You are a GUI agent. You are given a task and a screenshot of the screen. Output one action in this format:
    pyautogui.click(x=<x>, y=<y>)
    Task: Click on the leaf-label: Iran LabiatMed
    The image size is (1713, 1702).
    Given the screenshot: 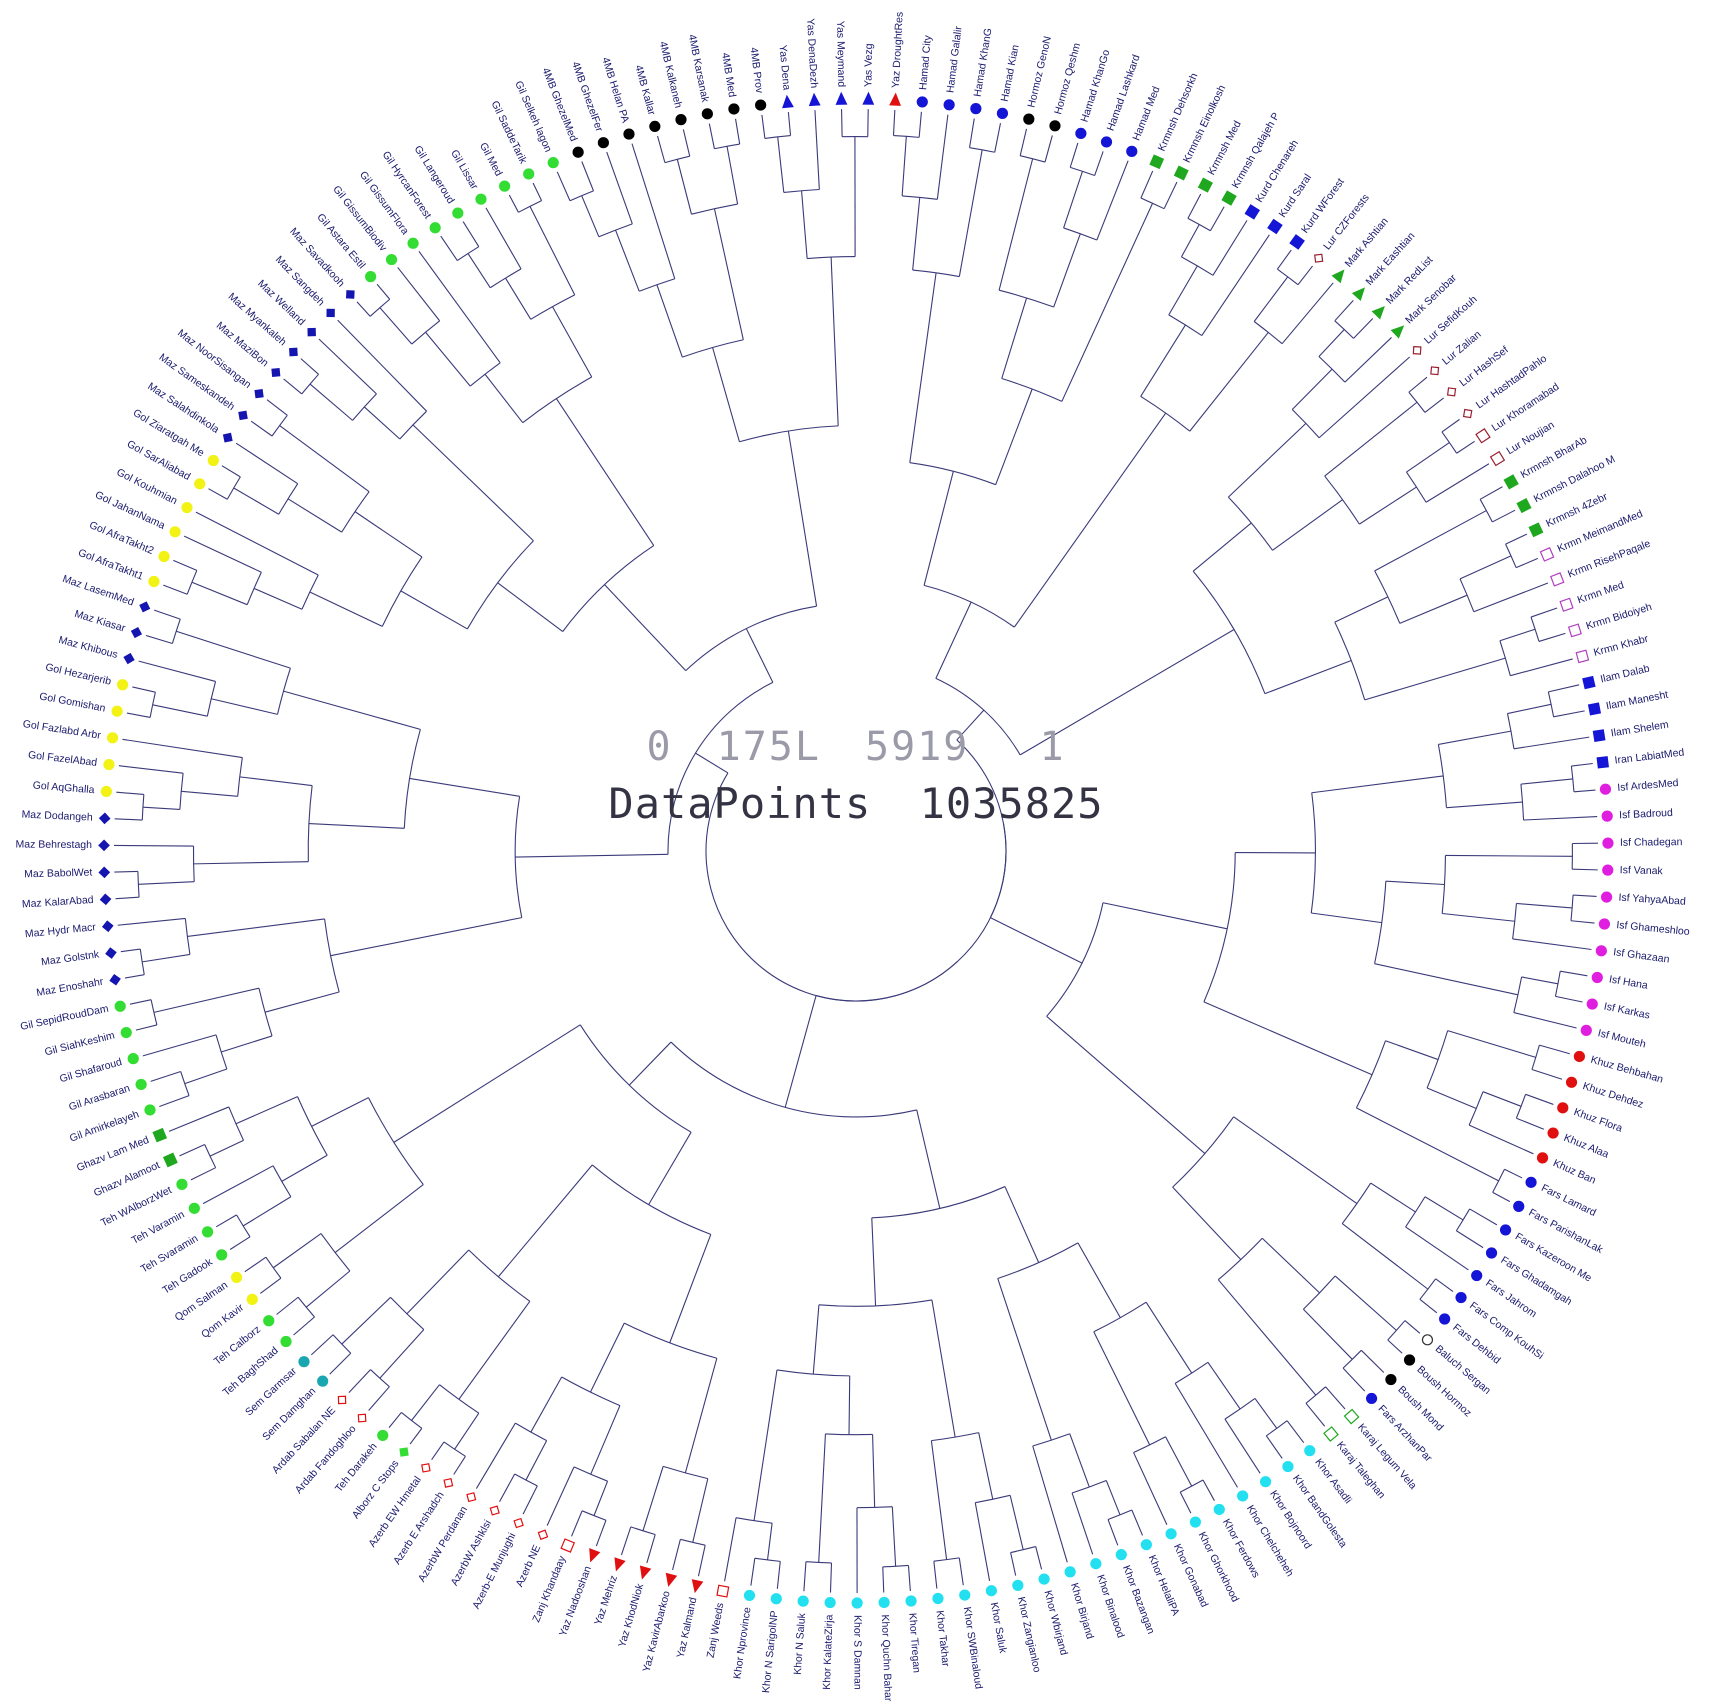 What is the action you would take?
    pyautogui.click(x=1649, y=756)
    